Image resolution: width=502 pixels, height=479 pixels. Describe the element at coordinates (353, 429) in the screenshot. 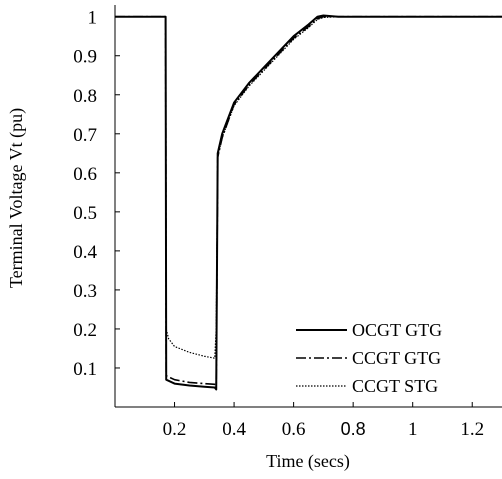

I see `x-tick-label: 0.8` at that location.